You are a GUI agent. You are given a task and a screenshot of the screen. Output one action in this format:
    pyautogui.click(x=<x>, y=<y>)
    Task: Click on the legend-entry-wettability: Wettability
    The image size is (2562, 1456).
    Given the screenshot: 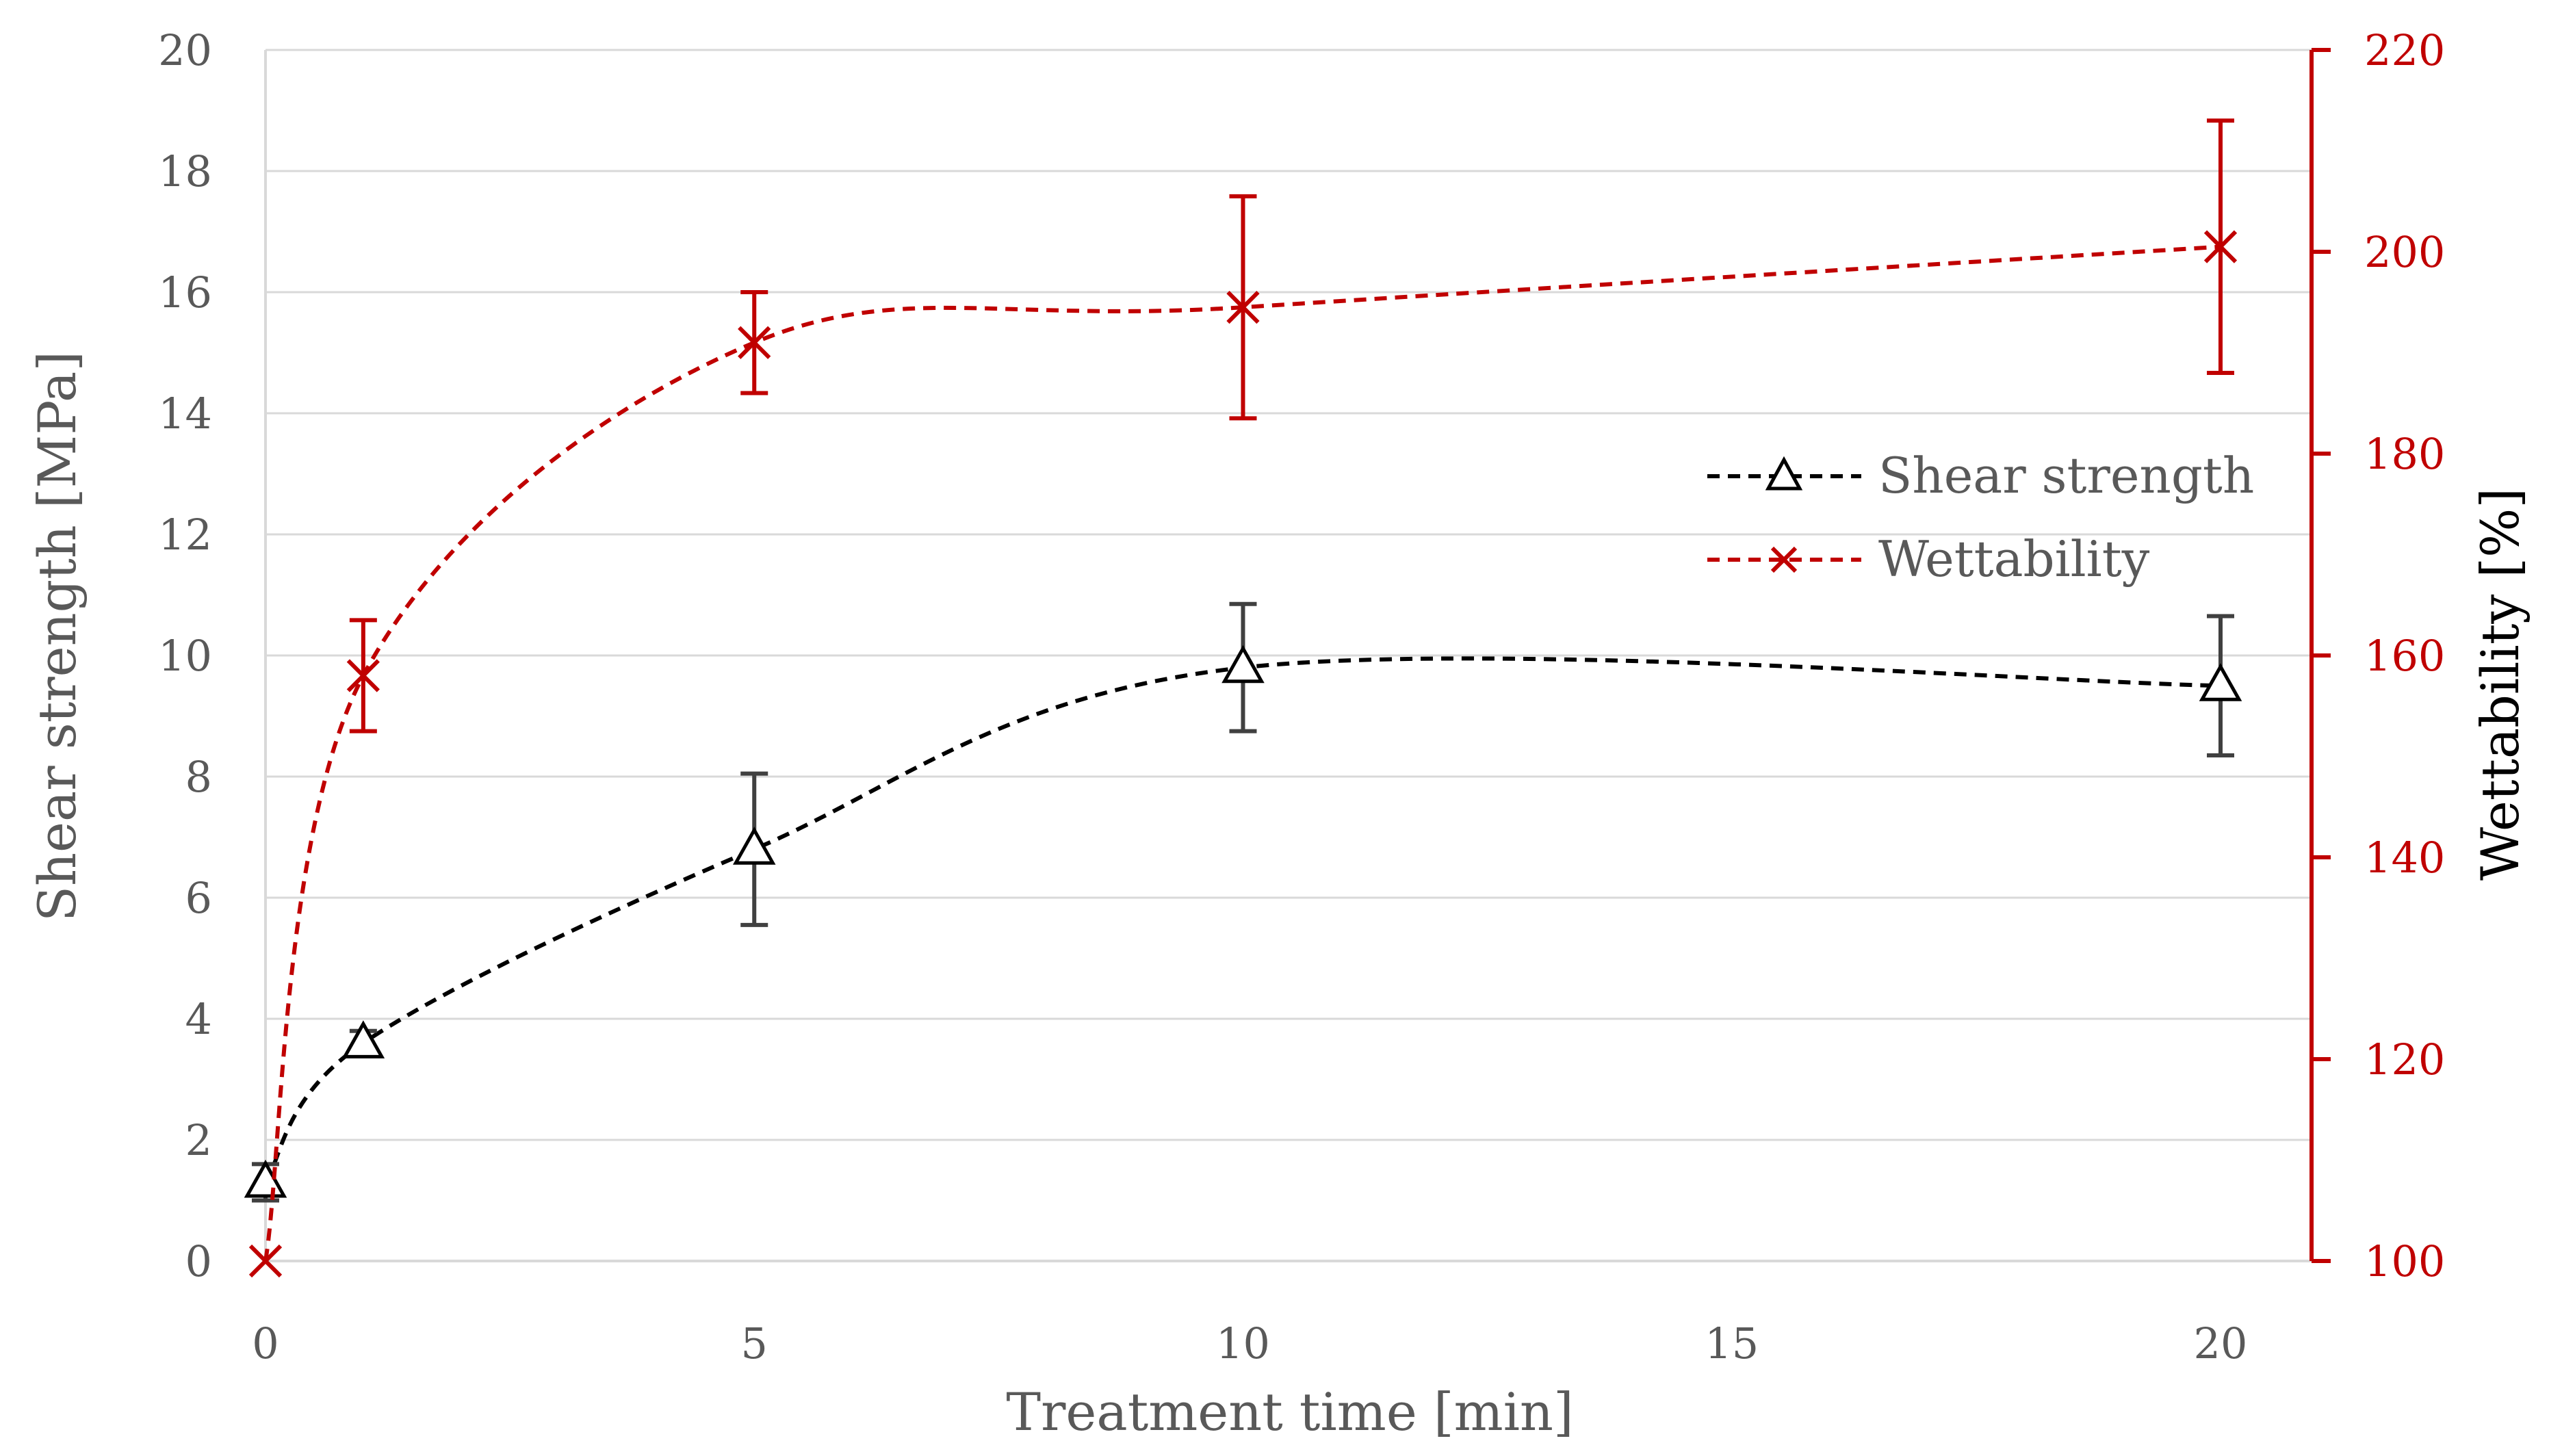 What is the action you would take?
    pyautogui.click(x=1928, y=559)
    